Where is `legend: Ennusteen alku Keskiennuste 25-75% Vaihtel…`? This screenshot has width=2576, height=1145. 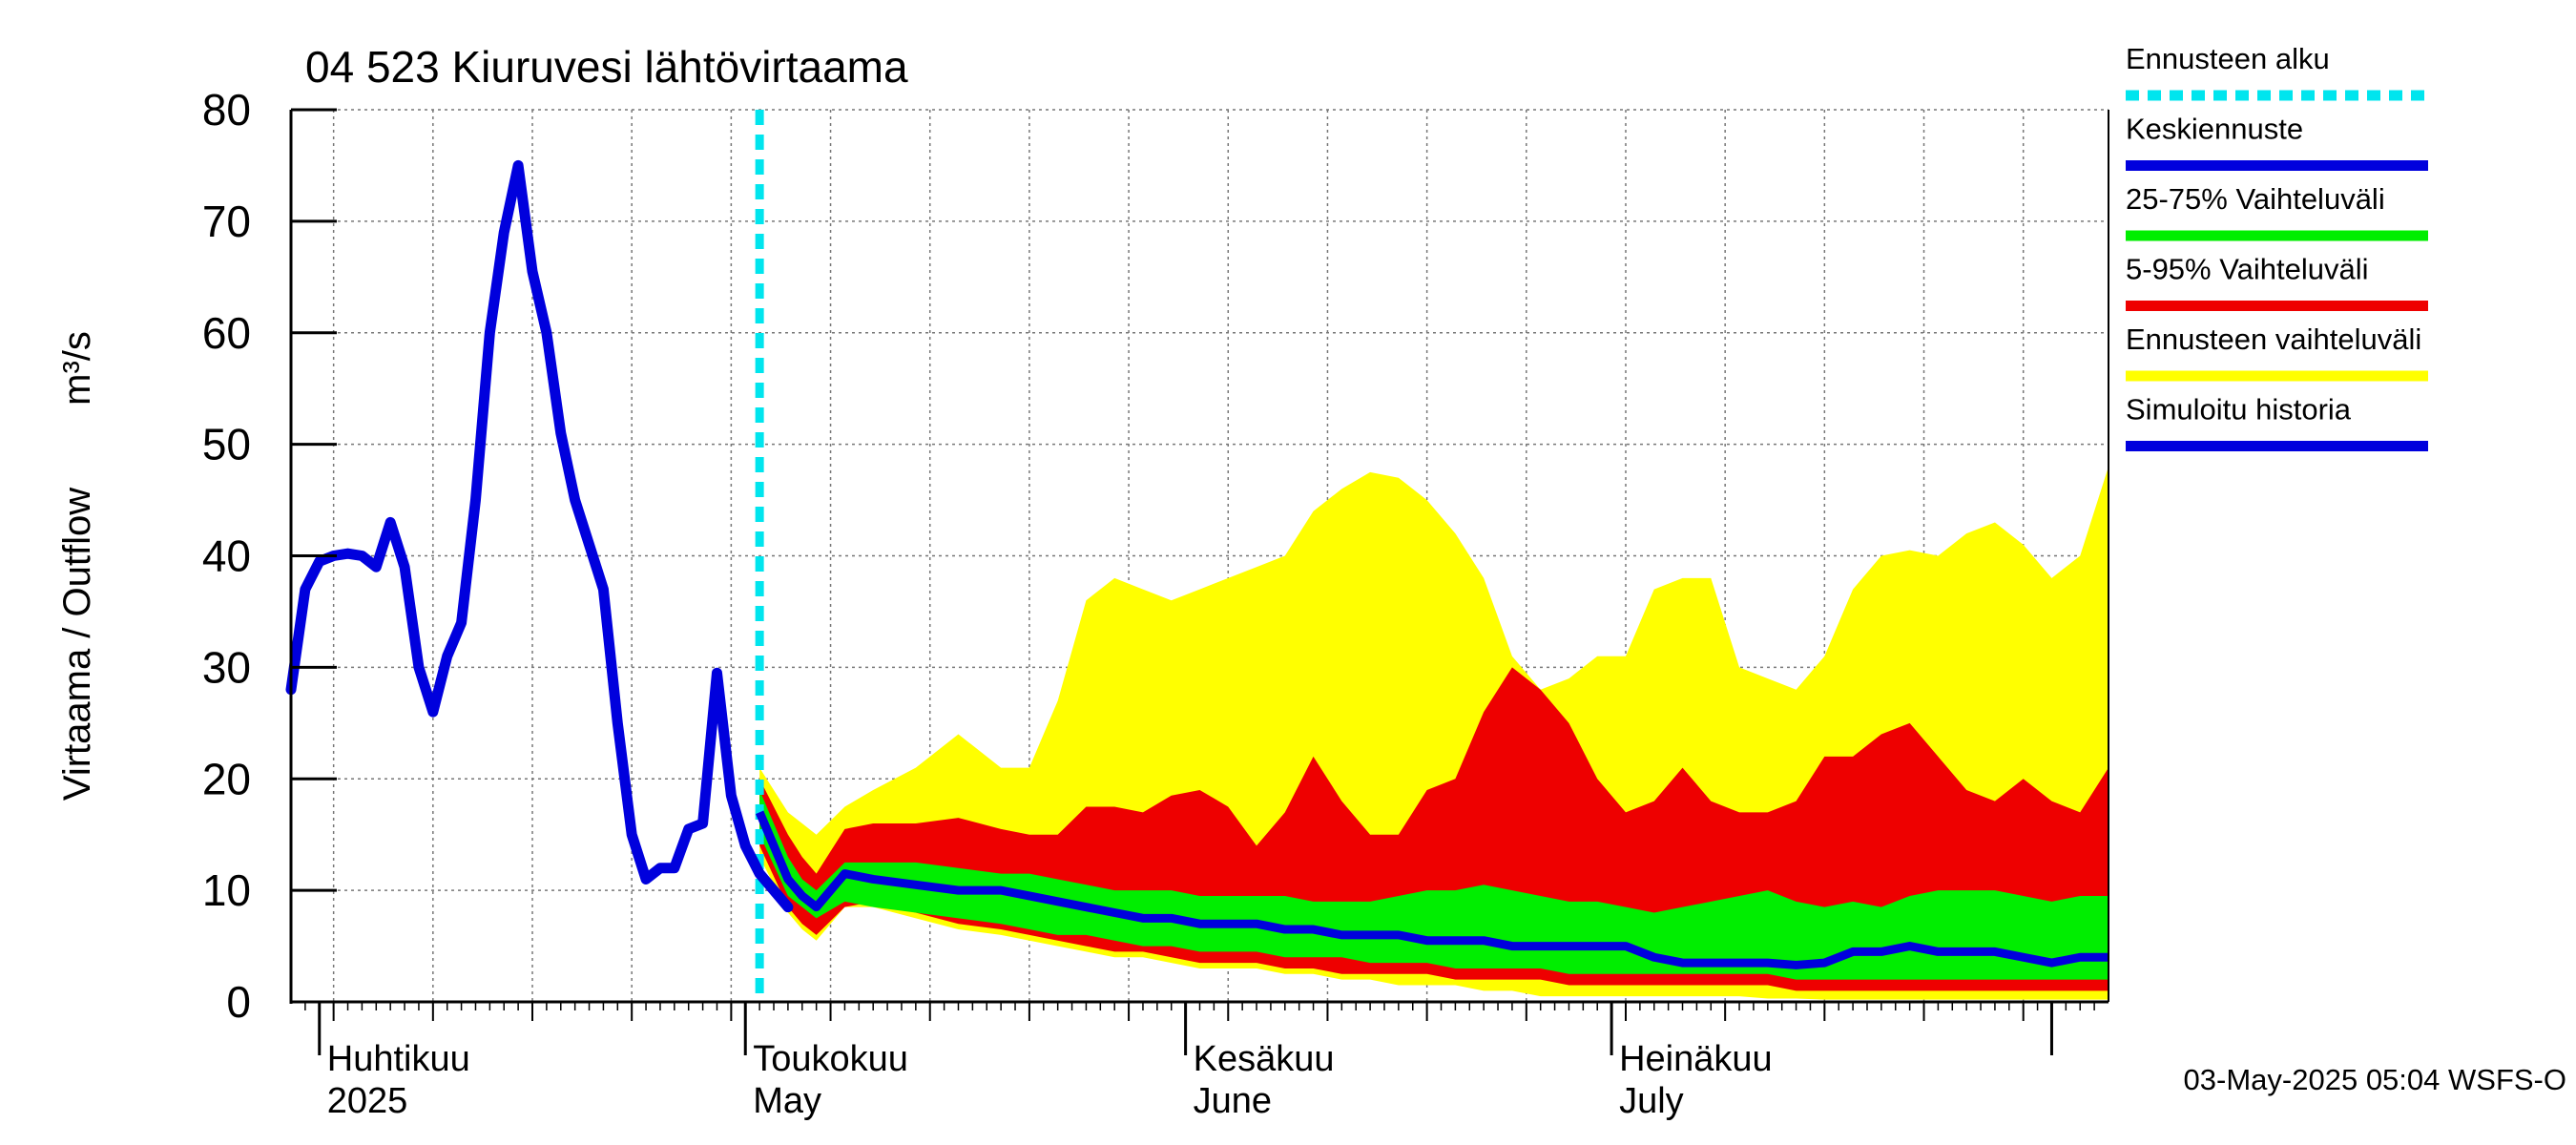
legend: Ennusteen alku Keskiennuste 25-75% Vaihtel… is located at coordinates (2277, 246).